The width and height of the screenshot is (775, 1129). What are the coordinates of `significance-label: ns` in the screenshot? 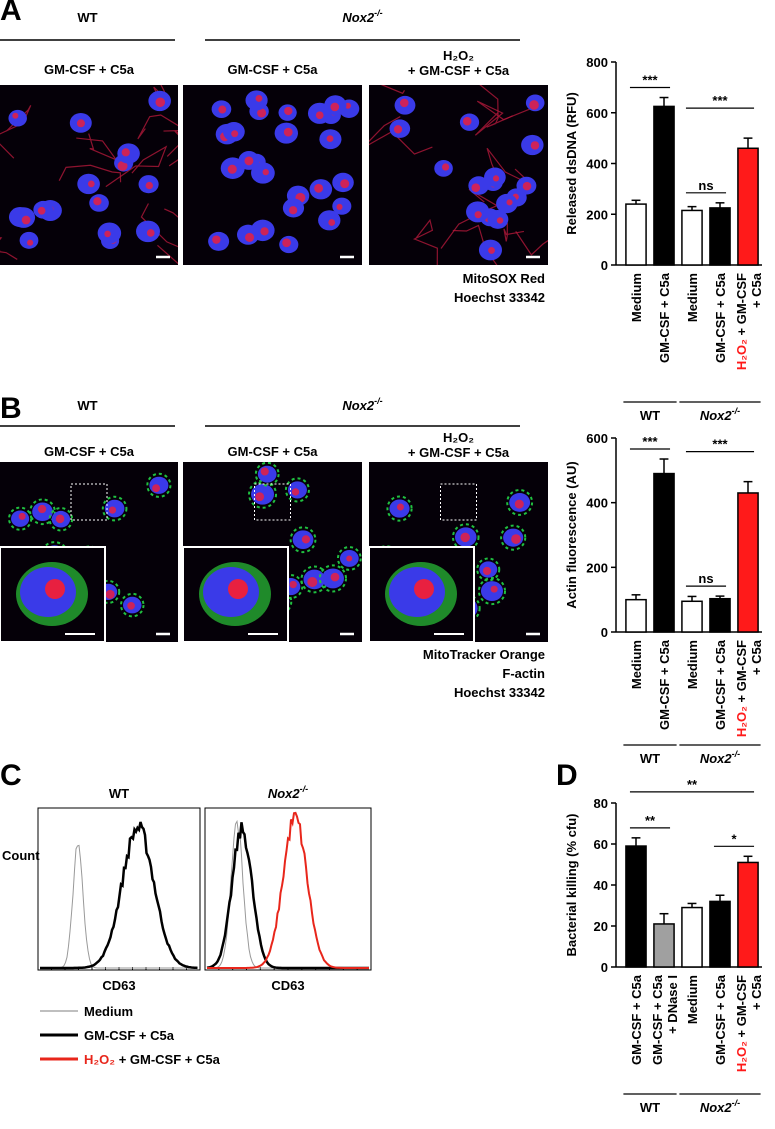 It's located at (705, 578).